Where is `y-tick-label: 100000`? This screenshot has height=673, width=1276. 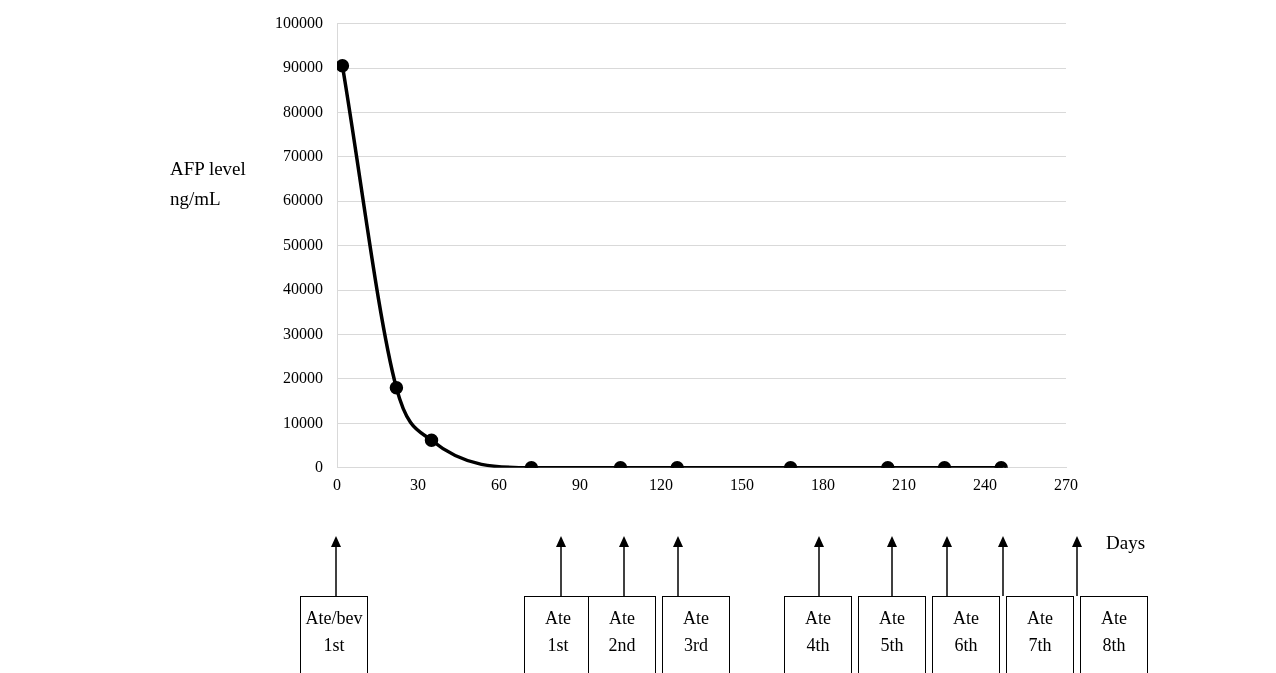
y-tick-label: 100000 is located at coordinates (299, 22).